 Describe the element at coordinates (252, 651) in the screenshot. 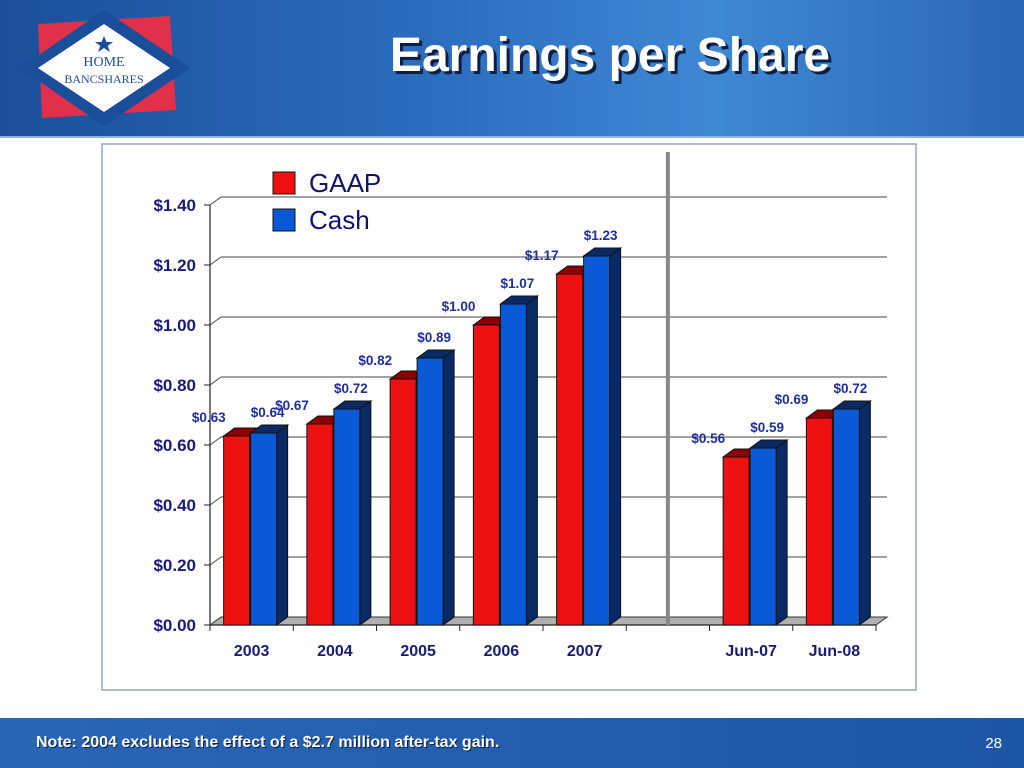

I see `x-tick-label: 2003` at that location.